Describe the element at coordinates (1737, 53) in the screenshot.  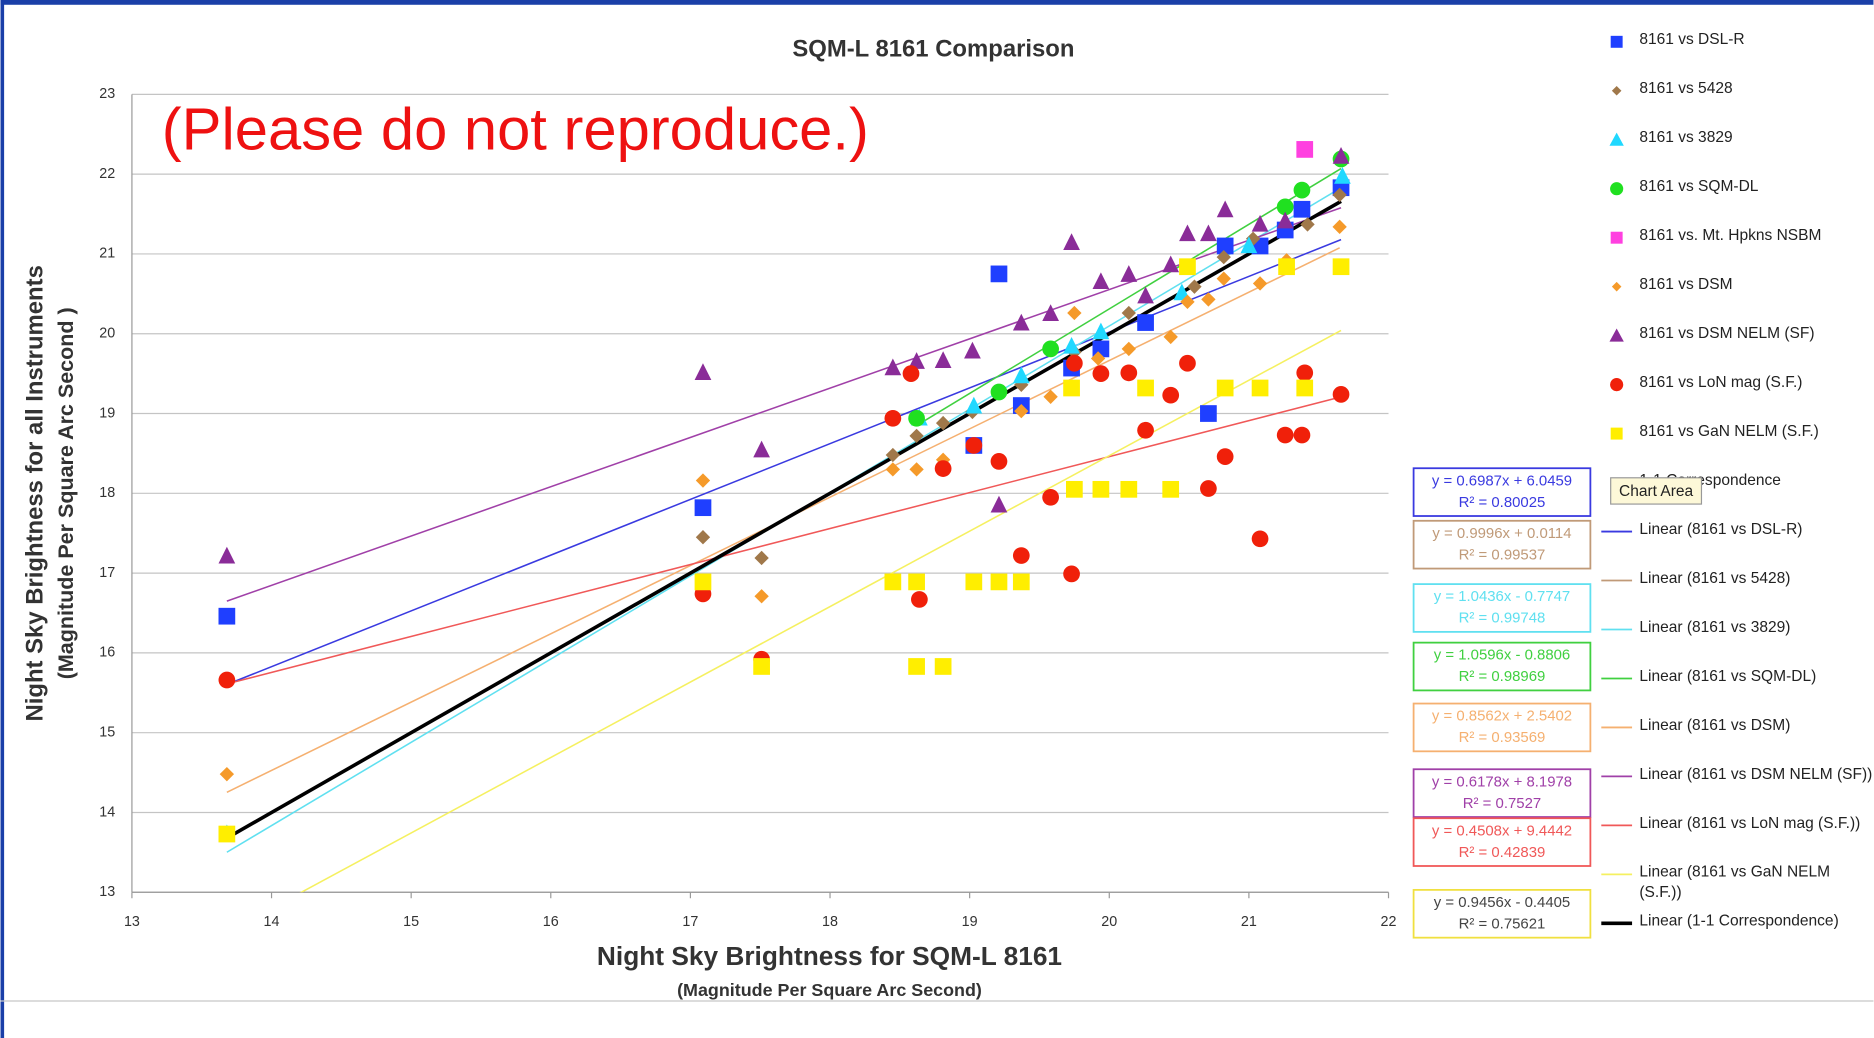
I see `legend-item: 8161 vs DSL-R` at that location.